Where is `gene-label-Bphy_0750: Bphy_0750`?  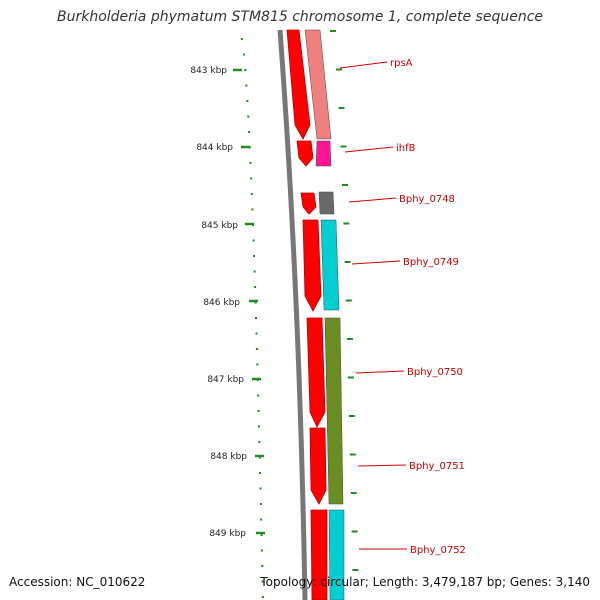
gene-label-Bphy_0750: Bphy_0750 is located at coordinates (409, 372).